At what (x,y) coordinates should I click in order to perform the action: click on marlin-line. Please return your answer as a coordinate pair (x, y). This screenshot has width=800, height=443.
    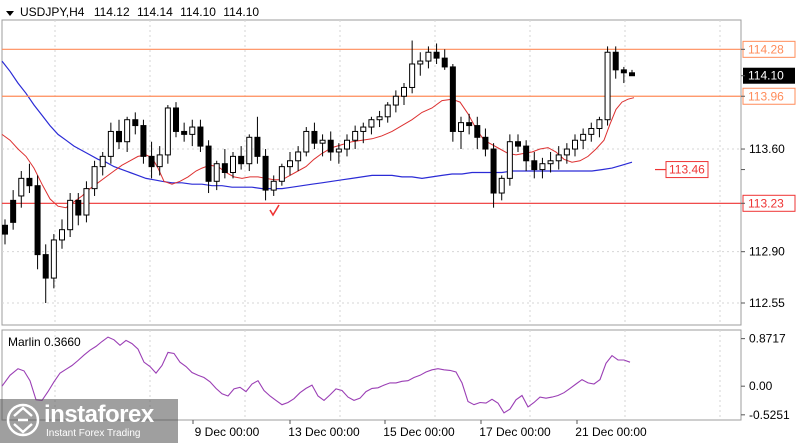
    Looking at the image, I should click on (316, 375).